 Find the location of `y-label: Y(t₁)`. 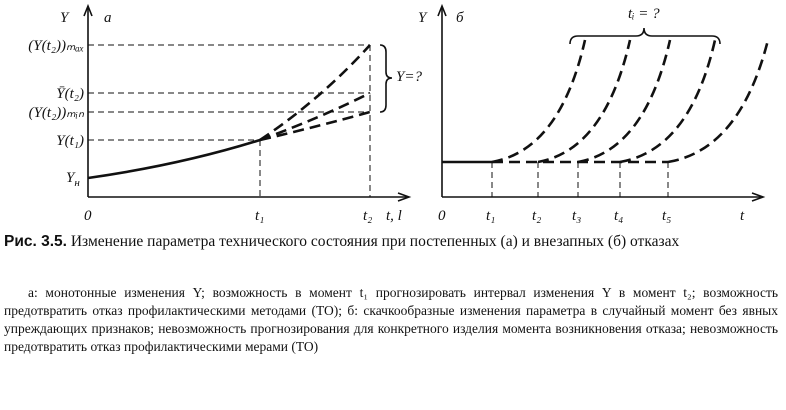

y-label: Y(t₁) is located at coordinates (70, 141).